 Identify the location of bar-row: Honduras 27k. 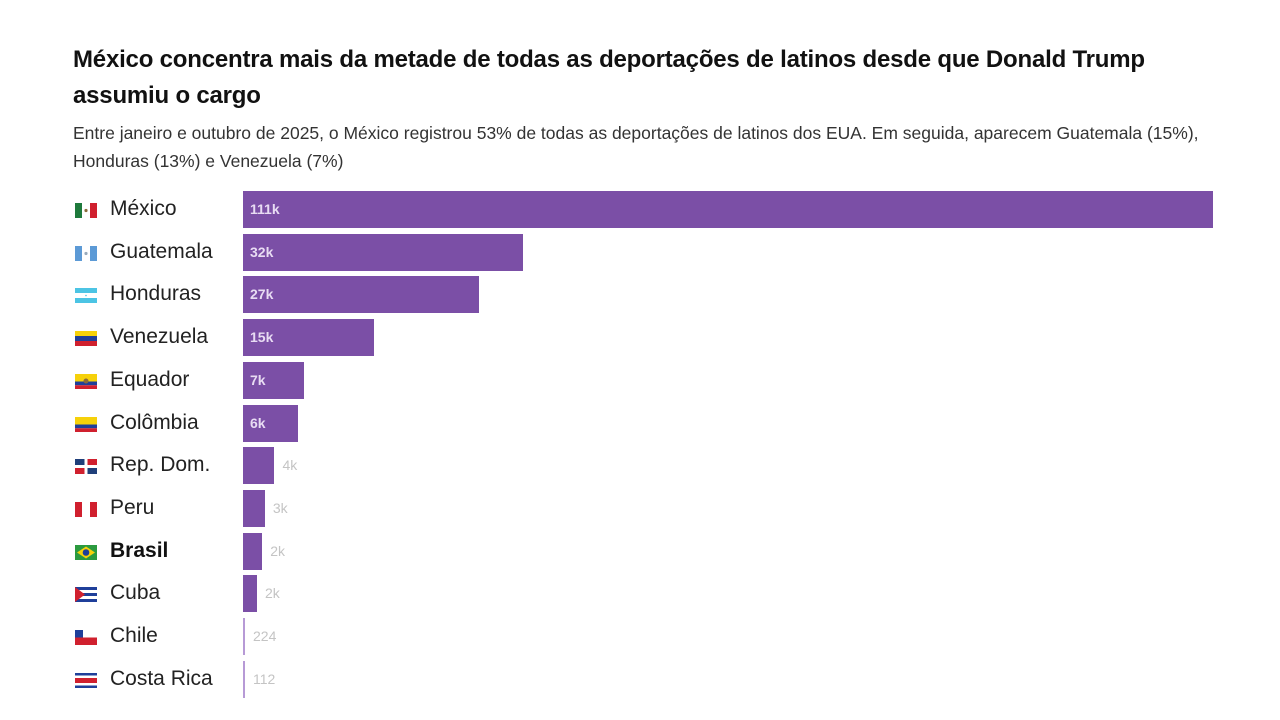
(640, 295).